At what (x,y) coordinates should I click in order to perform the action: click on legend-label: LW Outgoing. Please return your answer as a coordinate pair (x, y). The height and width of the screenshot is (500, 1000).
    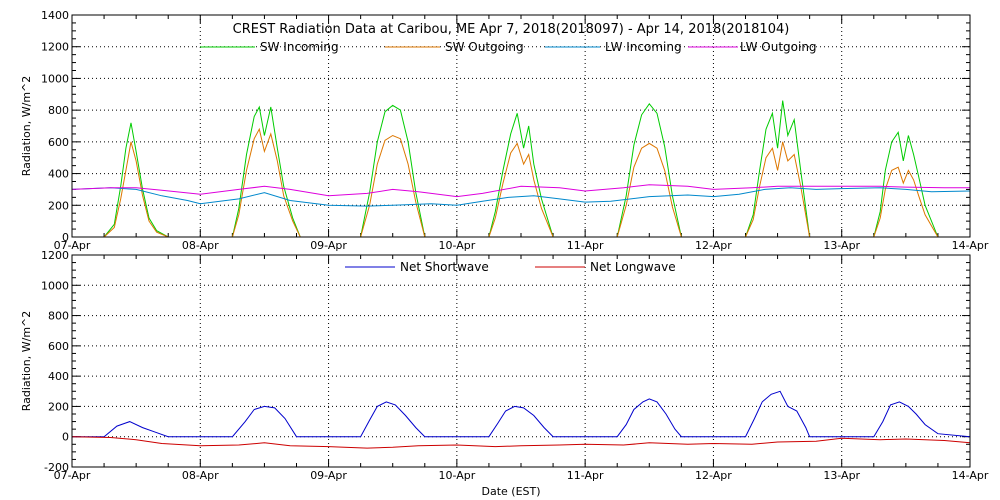
    Looking at the image, I should click on (778, 47).